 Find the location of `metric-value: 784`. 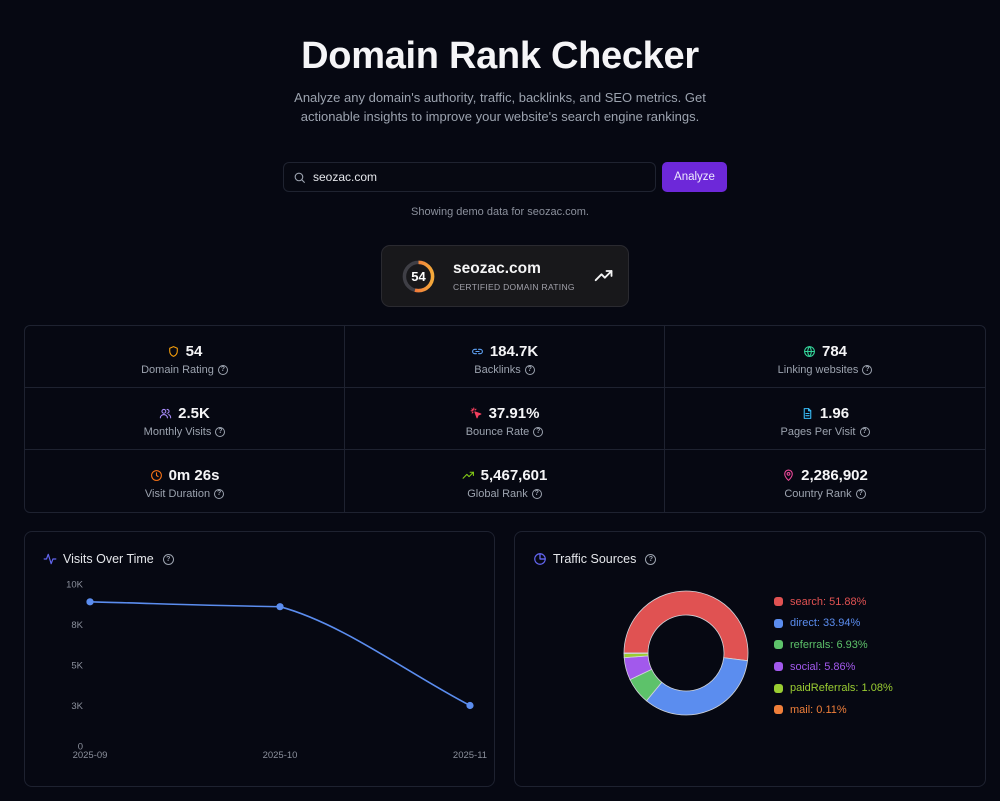

metric-value: 784 is located at coordinates (834, 351).